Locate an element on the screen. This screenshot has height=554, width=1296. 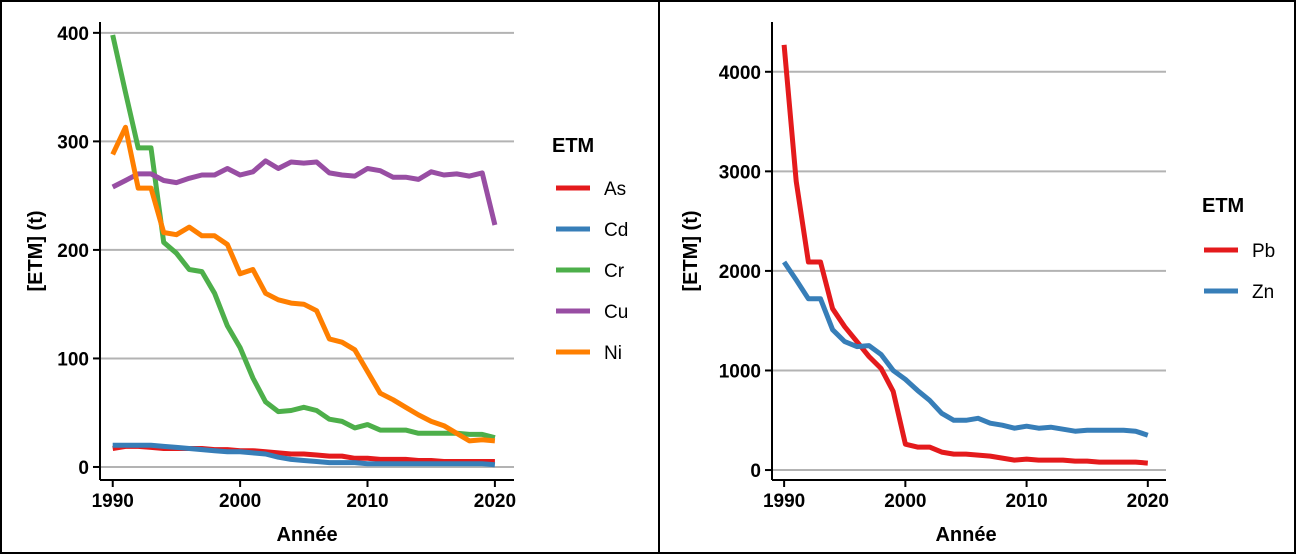
y-tick-label: 2000 is located at coordinates (740, 272).